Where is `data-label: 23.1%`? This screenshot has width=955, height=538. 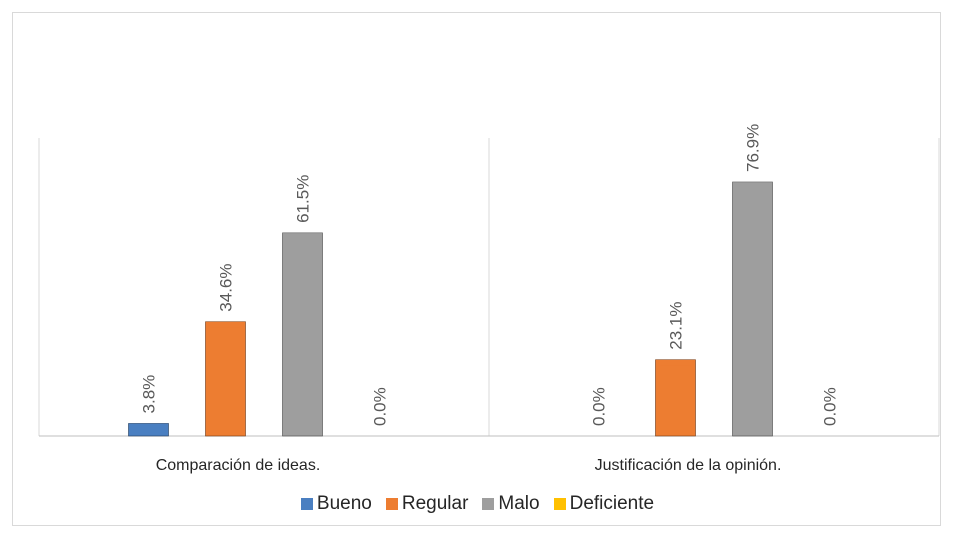 data-label: 23.1% is located at coordinates (676, 325).